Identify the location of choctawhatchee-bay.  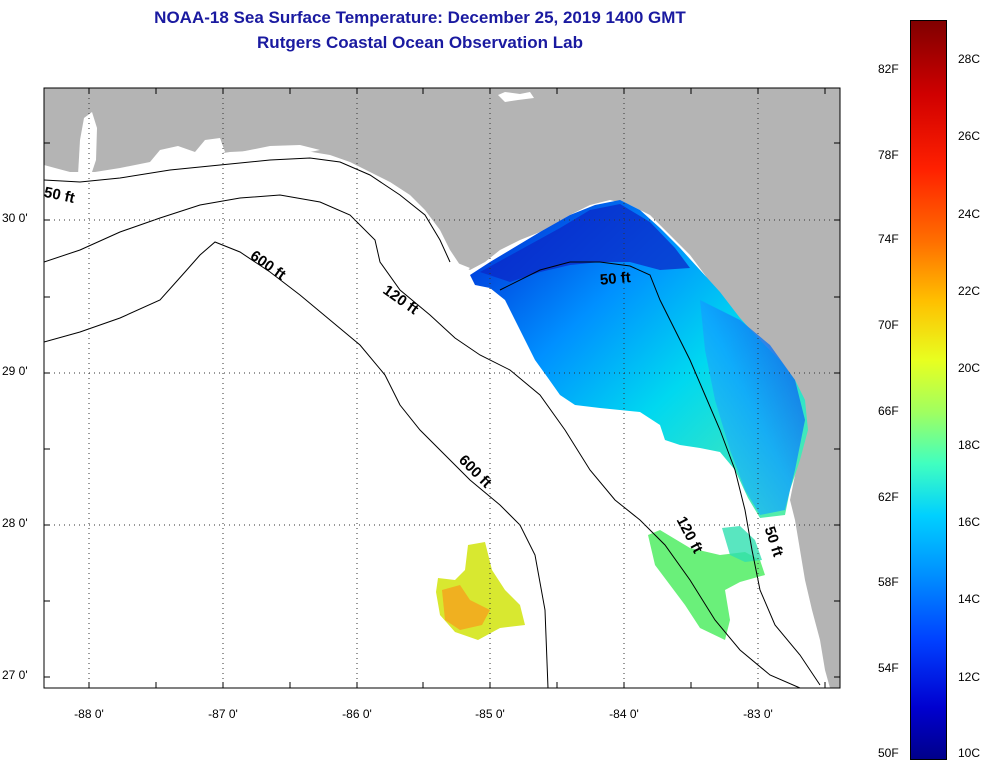
(280, 150).